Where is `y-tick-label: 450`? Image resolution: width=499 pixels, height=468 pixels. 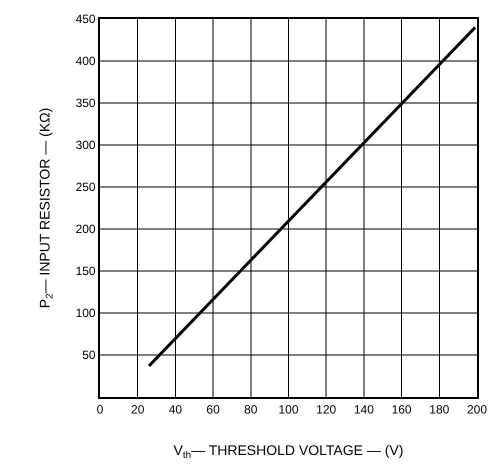
y-tick-label: 450 is located at coordinates (86, 19).